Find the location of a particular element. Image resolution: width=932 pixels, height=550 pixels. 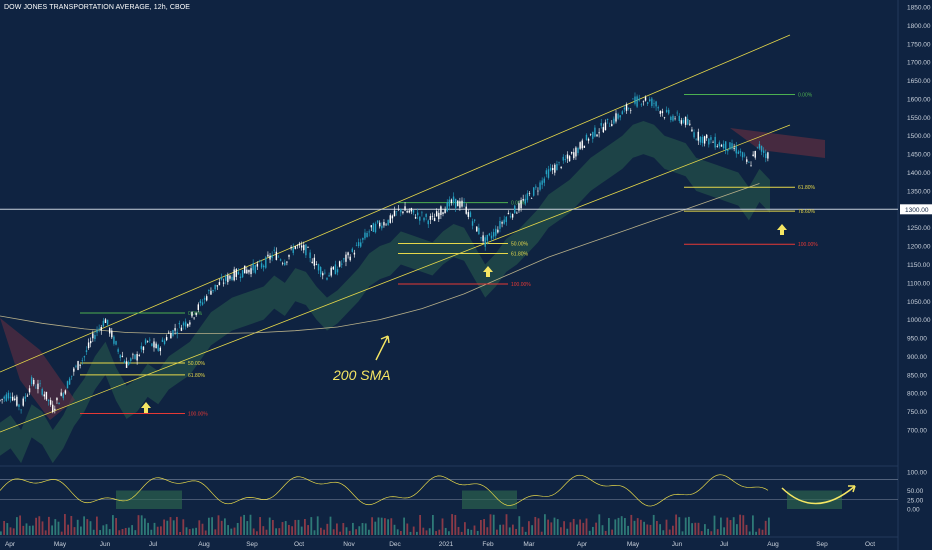

sma-annotation-label: 200 SMA is located at coordinates (361, 375).